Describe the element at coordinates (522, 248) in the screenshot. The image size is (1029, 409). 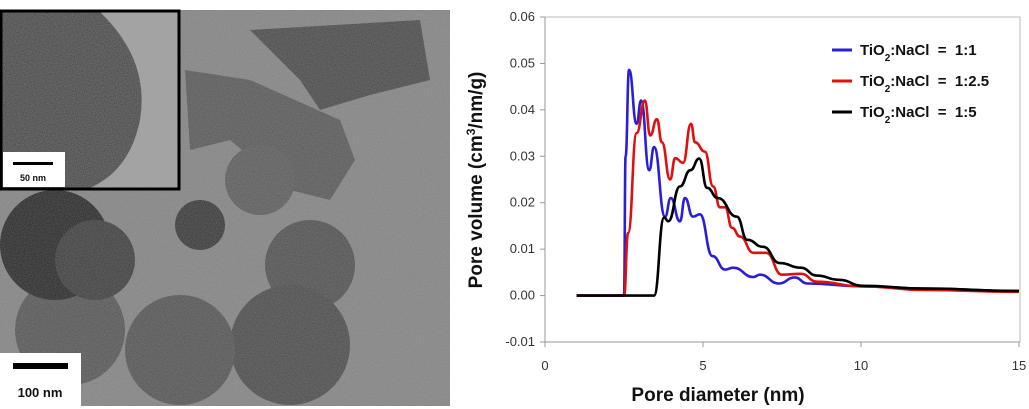
I see `y-tick-label: 0.01` at that location.